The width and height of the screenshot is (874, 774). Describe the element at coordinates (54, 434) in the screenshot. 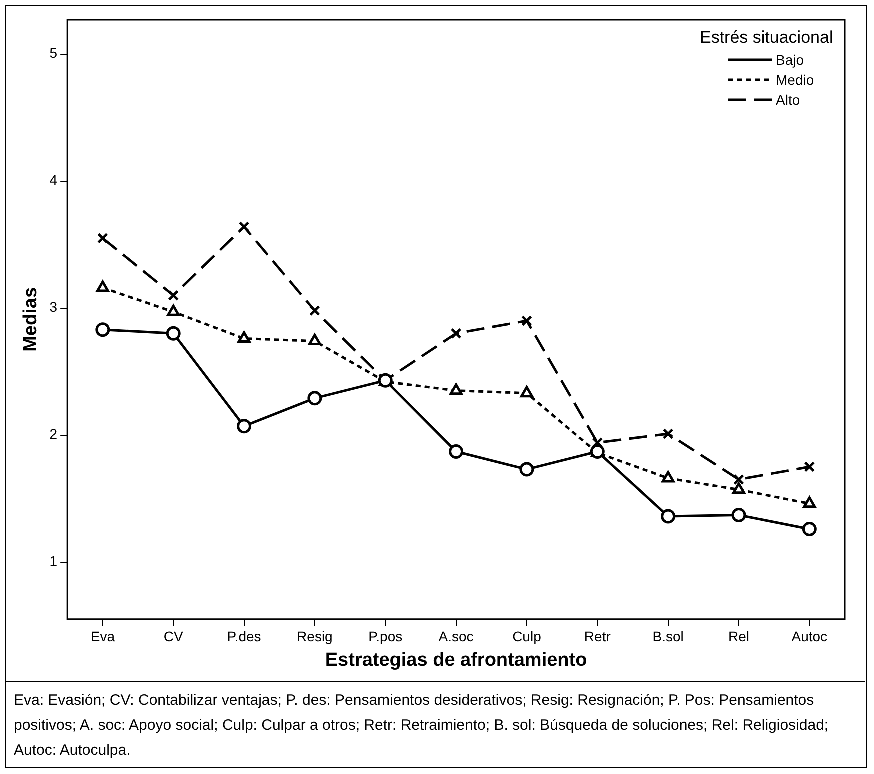

I see `y-tick-label: 2` at that location.